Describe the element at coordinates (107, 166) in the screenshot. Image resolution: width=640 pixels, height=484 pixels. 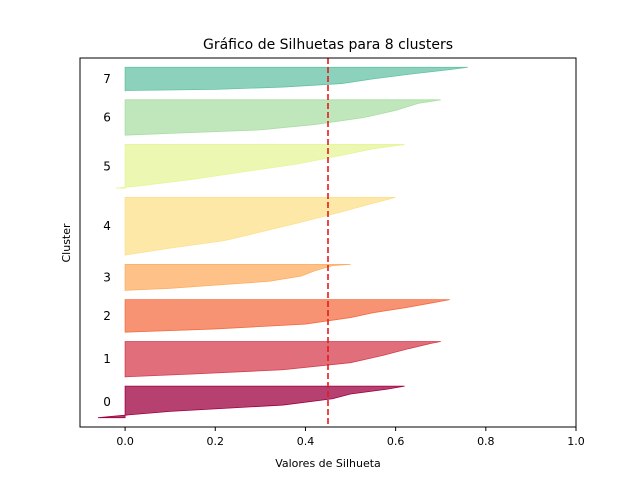
I see `cluster-label-5: 5` at that location.